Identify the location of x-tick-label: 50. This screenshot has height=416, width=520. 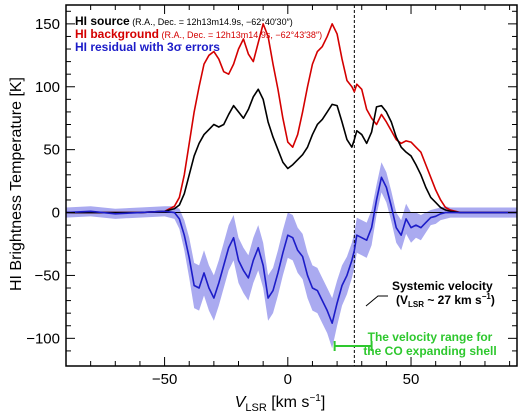
(411, 379).